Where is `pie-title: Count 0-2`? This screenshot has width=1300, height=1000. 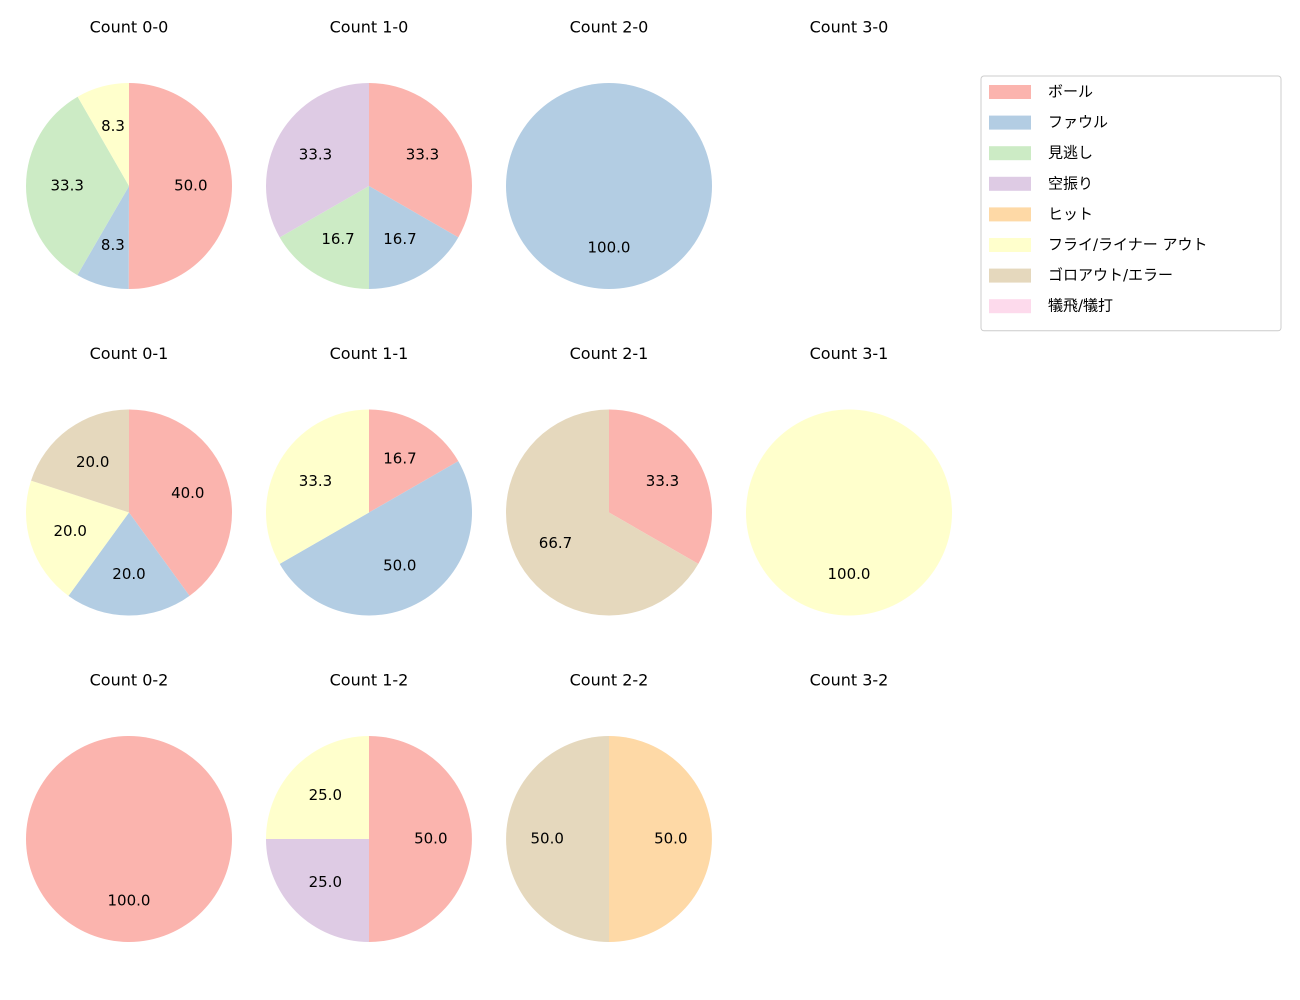 pie-title: Count 0-2 is located at coordinates (129, 680).